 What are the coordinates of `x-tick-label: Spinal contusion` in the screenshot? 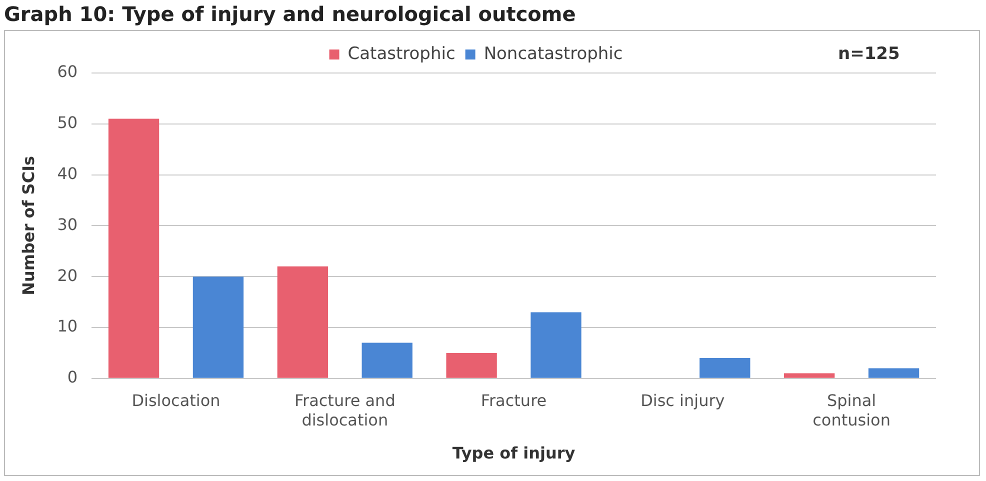 It's located at (851, 410).